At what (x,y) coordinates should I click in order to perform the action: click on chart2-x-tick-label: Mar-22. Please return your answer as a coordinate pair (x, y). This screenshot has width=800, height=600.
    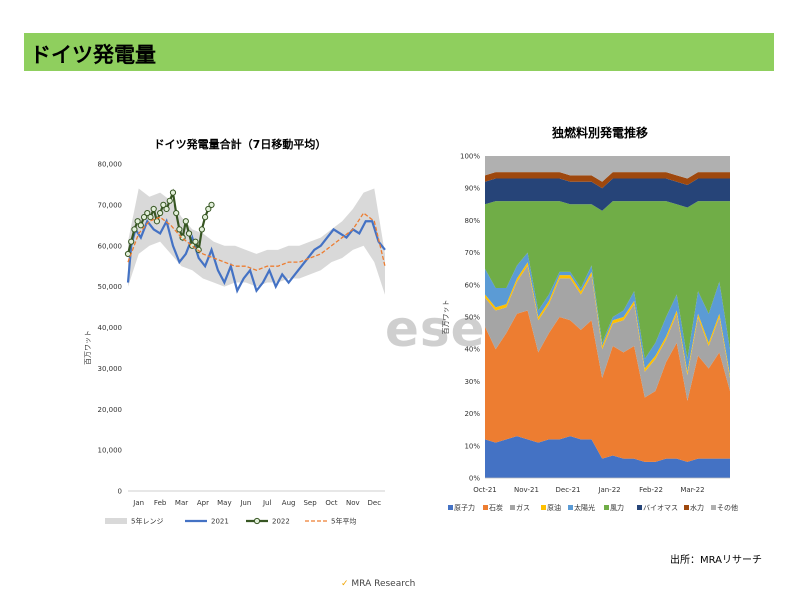
    Looking at the image, I should click on (692, 490).